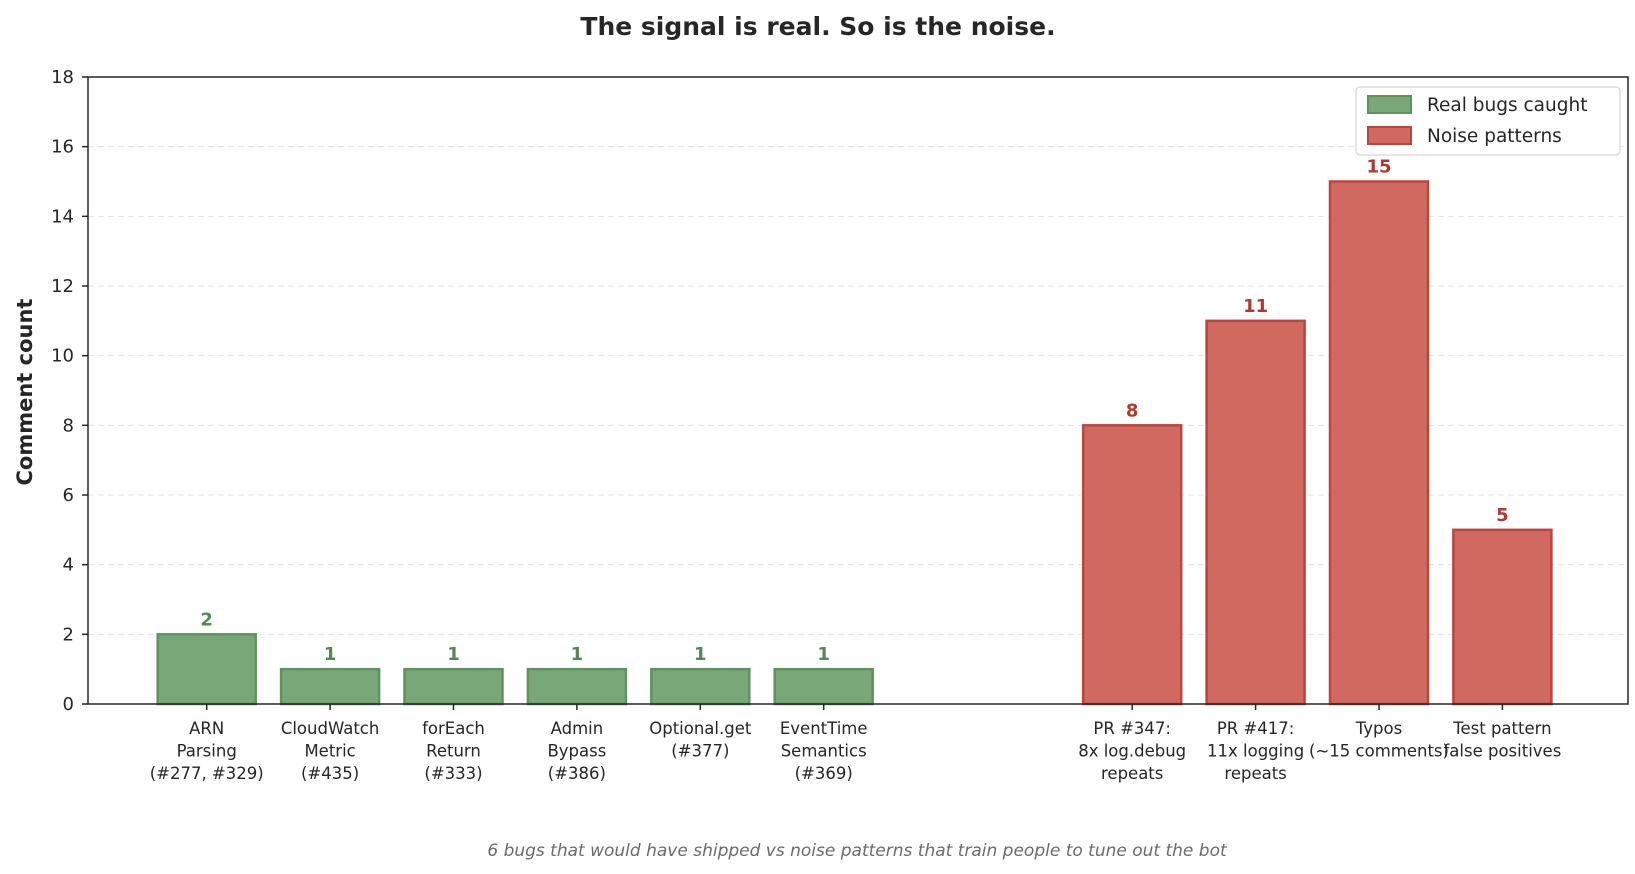 This screenshot has width=1635, height=874. Describe the element at coordinates (453, 773) in the screenshot. I see `x-tick-label-line: (#333)` at that location.